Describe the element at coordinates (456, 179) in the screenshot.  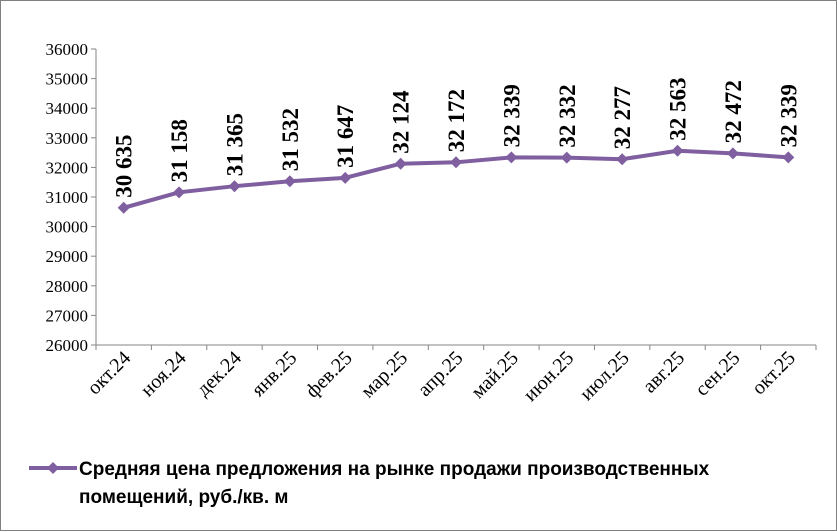
I see `series-line-group` at that location.